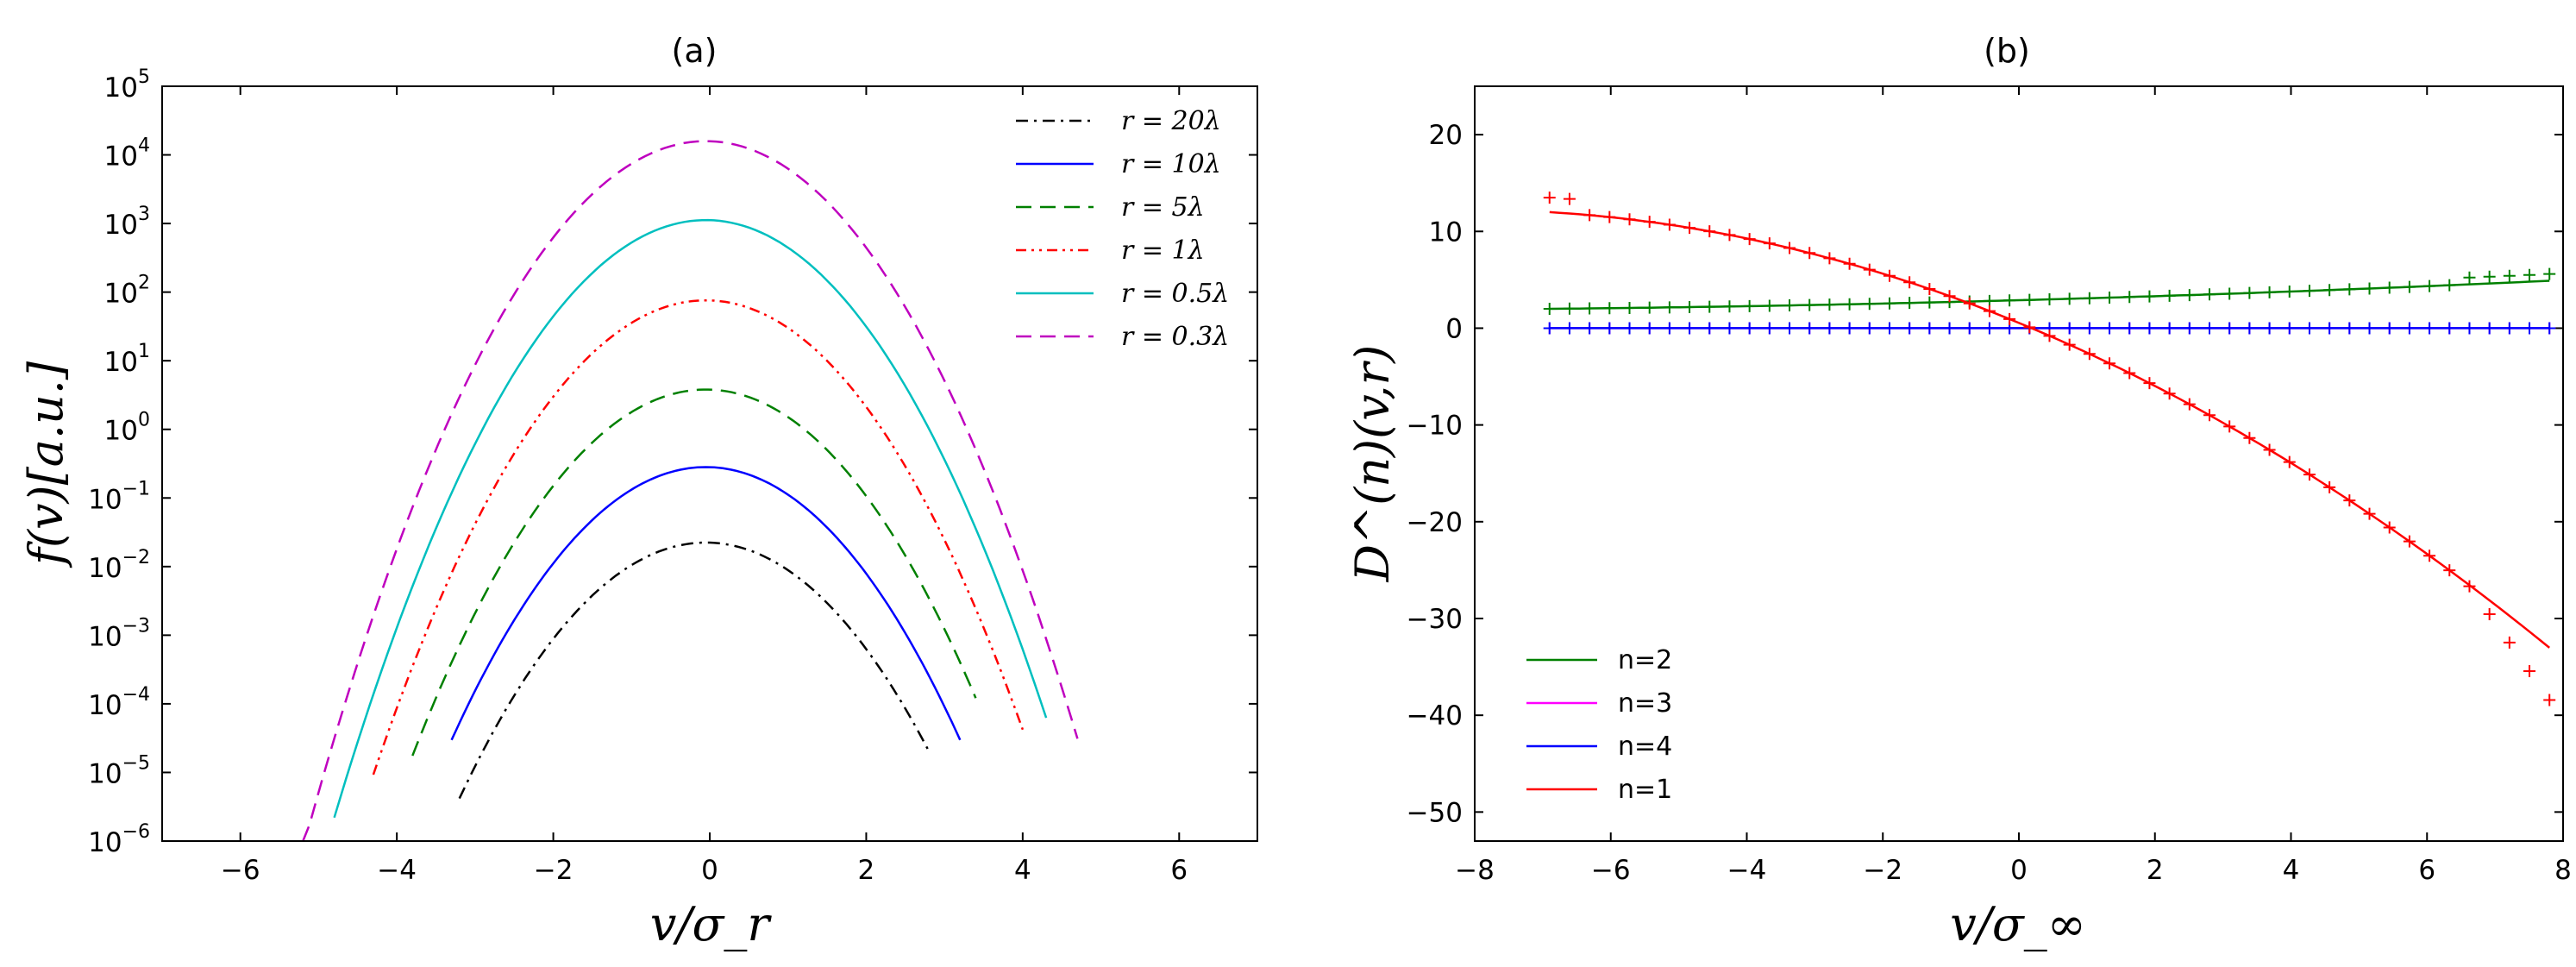 This screenshot has height=967, width=2576. Describe the element at coordinates (2018, 924) in the screenshot. I see `panel-b-xlabel: v/σ_∞` at that location.